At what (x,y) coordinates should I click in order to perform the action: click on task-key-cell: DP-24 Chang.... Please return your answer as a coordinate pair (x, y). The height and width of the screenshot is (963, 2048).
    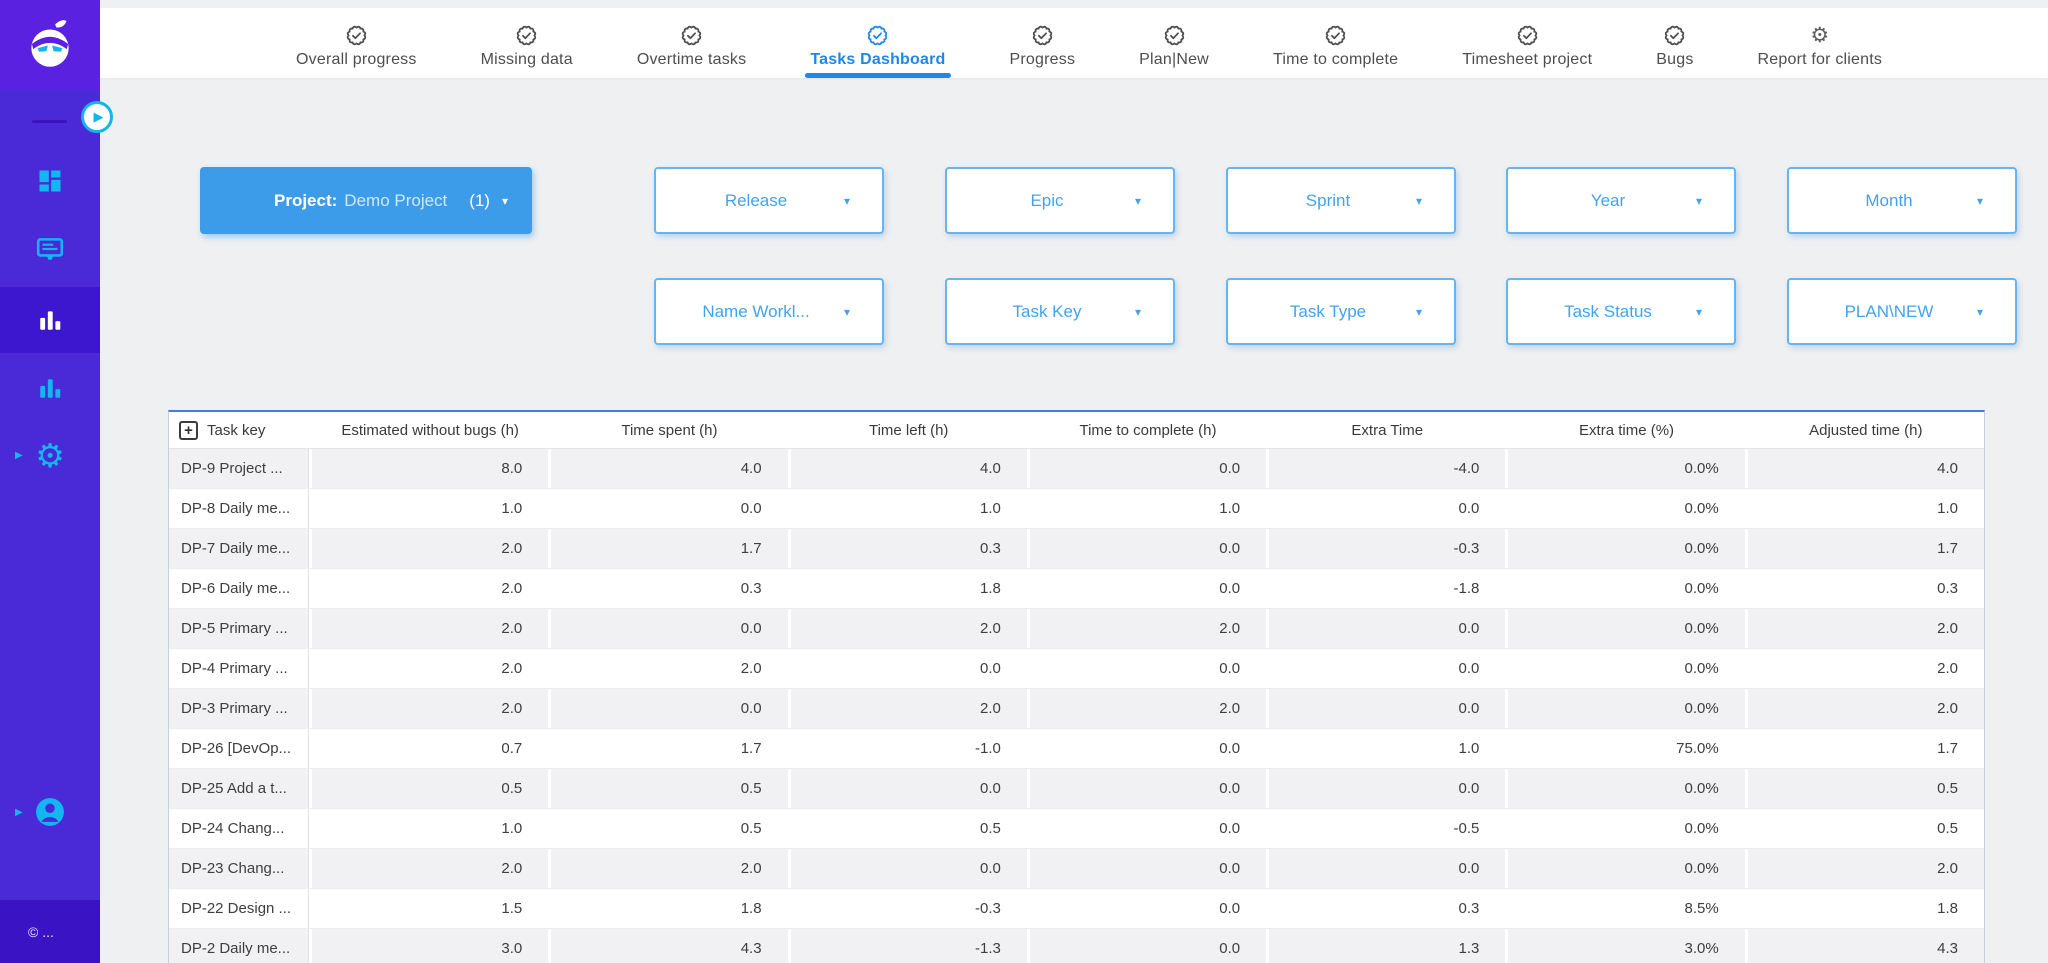
    Looking at the image, I should click on (239, 828).